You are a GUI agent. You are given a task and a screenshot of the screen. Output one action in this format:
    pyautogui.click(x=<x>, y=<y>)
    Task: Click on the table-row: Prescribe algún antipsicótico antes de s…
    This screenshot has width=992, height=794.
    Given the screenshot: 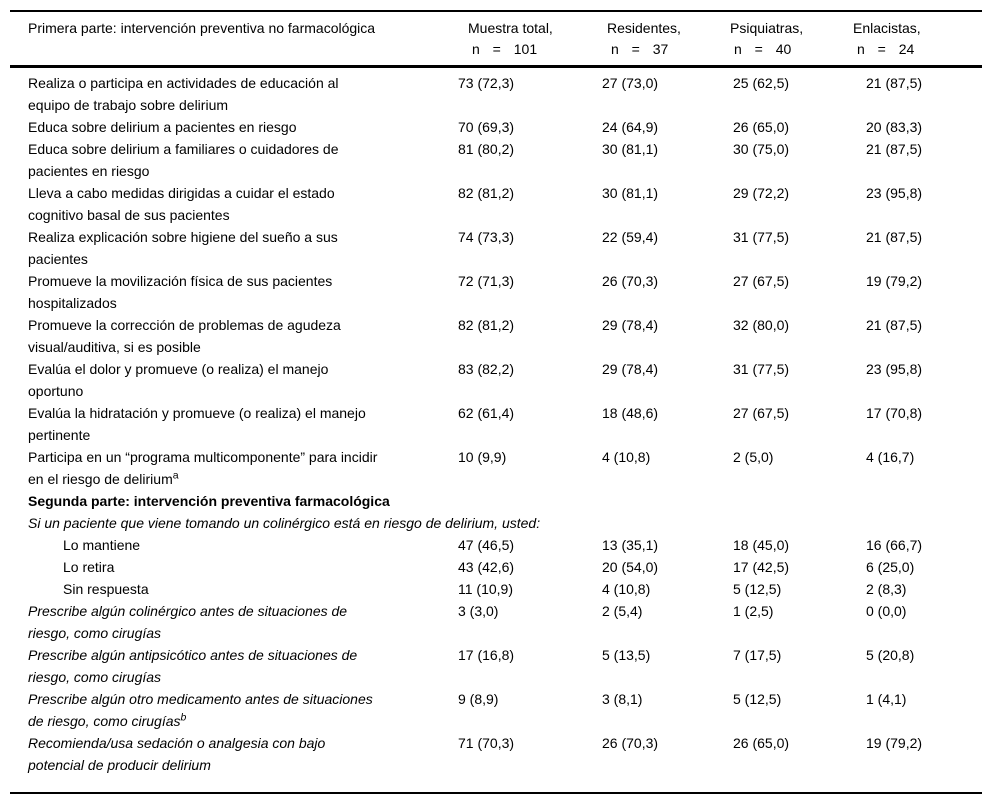 What is the action you would take?
    pyautogui.click(x=496, y=666)
    